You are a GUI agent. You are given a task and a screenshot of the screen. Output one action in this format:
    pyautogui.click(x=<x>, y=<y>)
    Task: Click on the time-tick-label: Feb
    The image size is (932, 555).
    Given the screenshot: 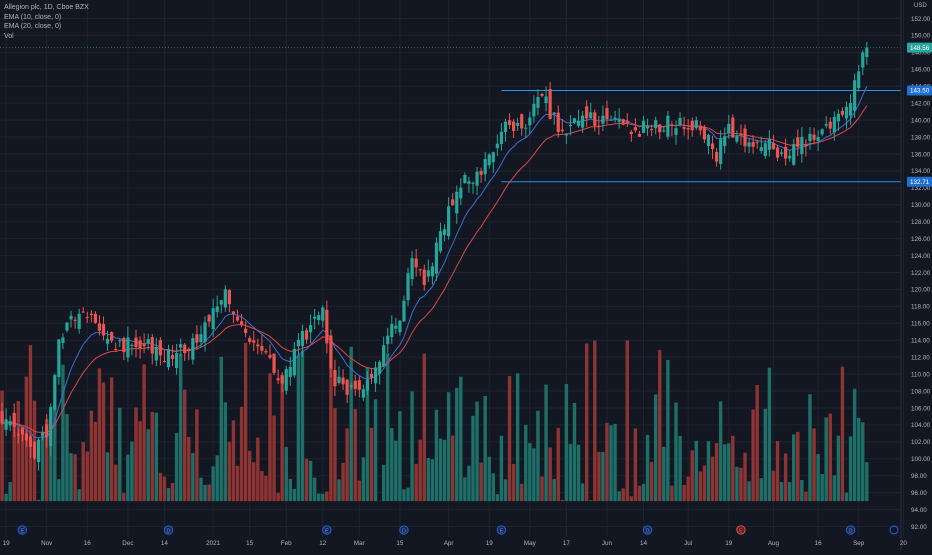 What is the action you would take?
    pyautogui.click(x=286, y=543)
    